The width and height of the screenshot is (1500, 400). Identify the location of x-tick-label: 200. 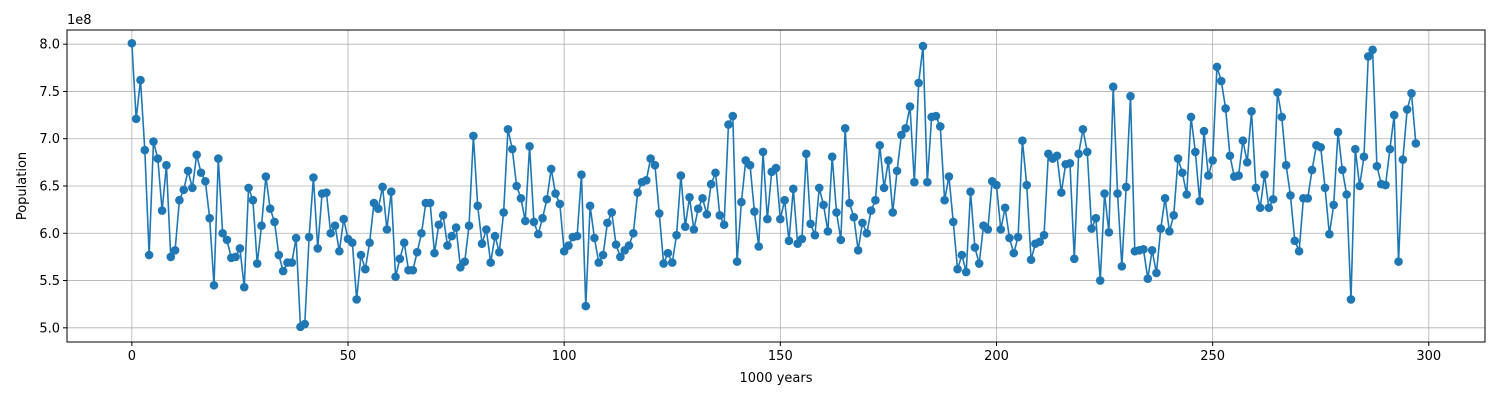
(996, 356).